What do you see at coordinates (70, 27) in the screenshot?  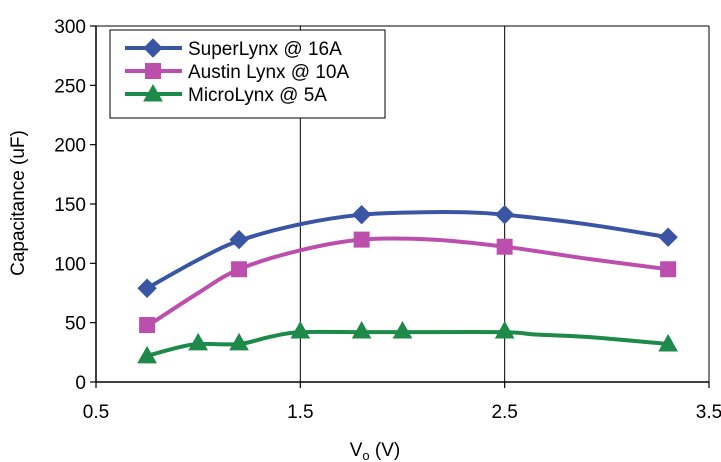 I see `y-tick-label: 300` at bounding box center [70, 27].